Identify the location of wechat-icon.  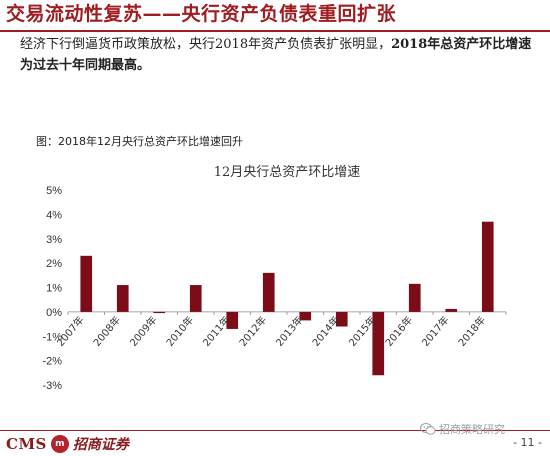
(428, 429).